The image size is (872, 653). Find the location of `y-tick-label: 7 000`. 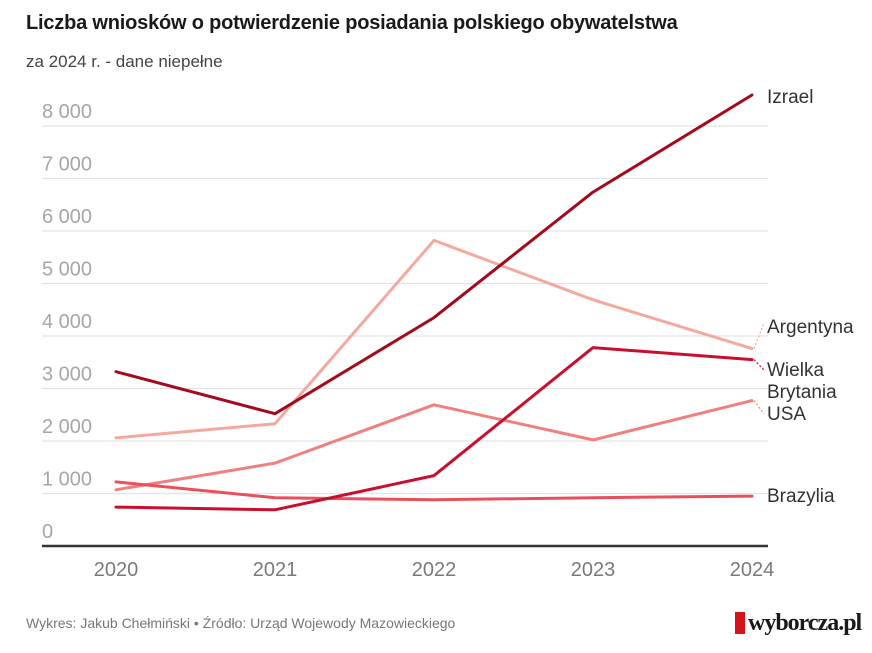

y-tick-label: 7 000 is located at coordinates (67, 165).